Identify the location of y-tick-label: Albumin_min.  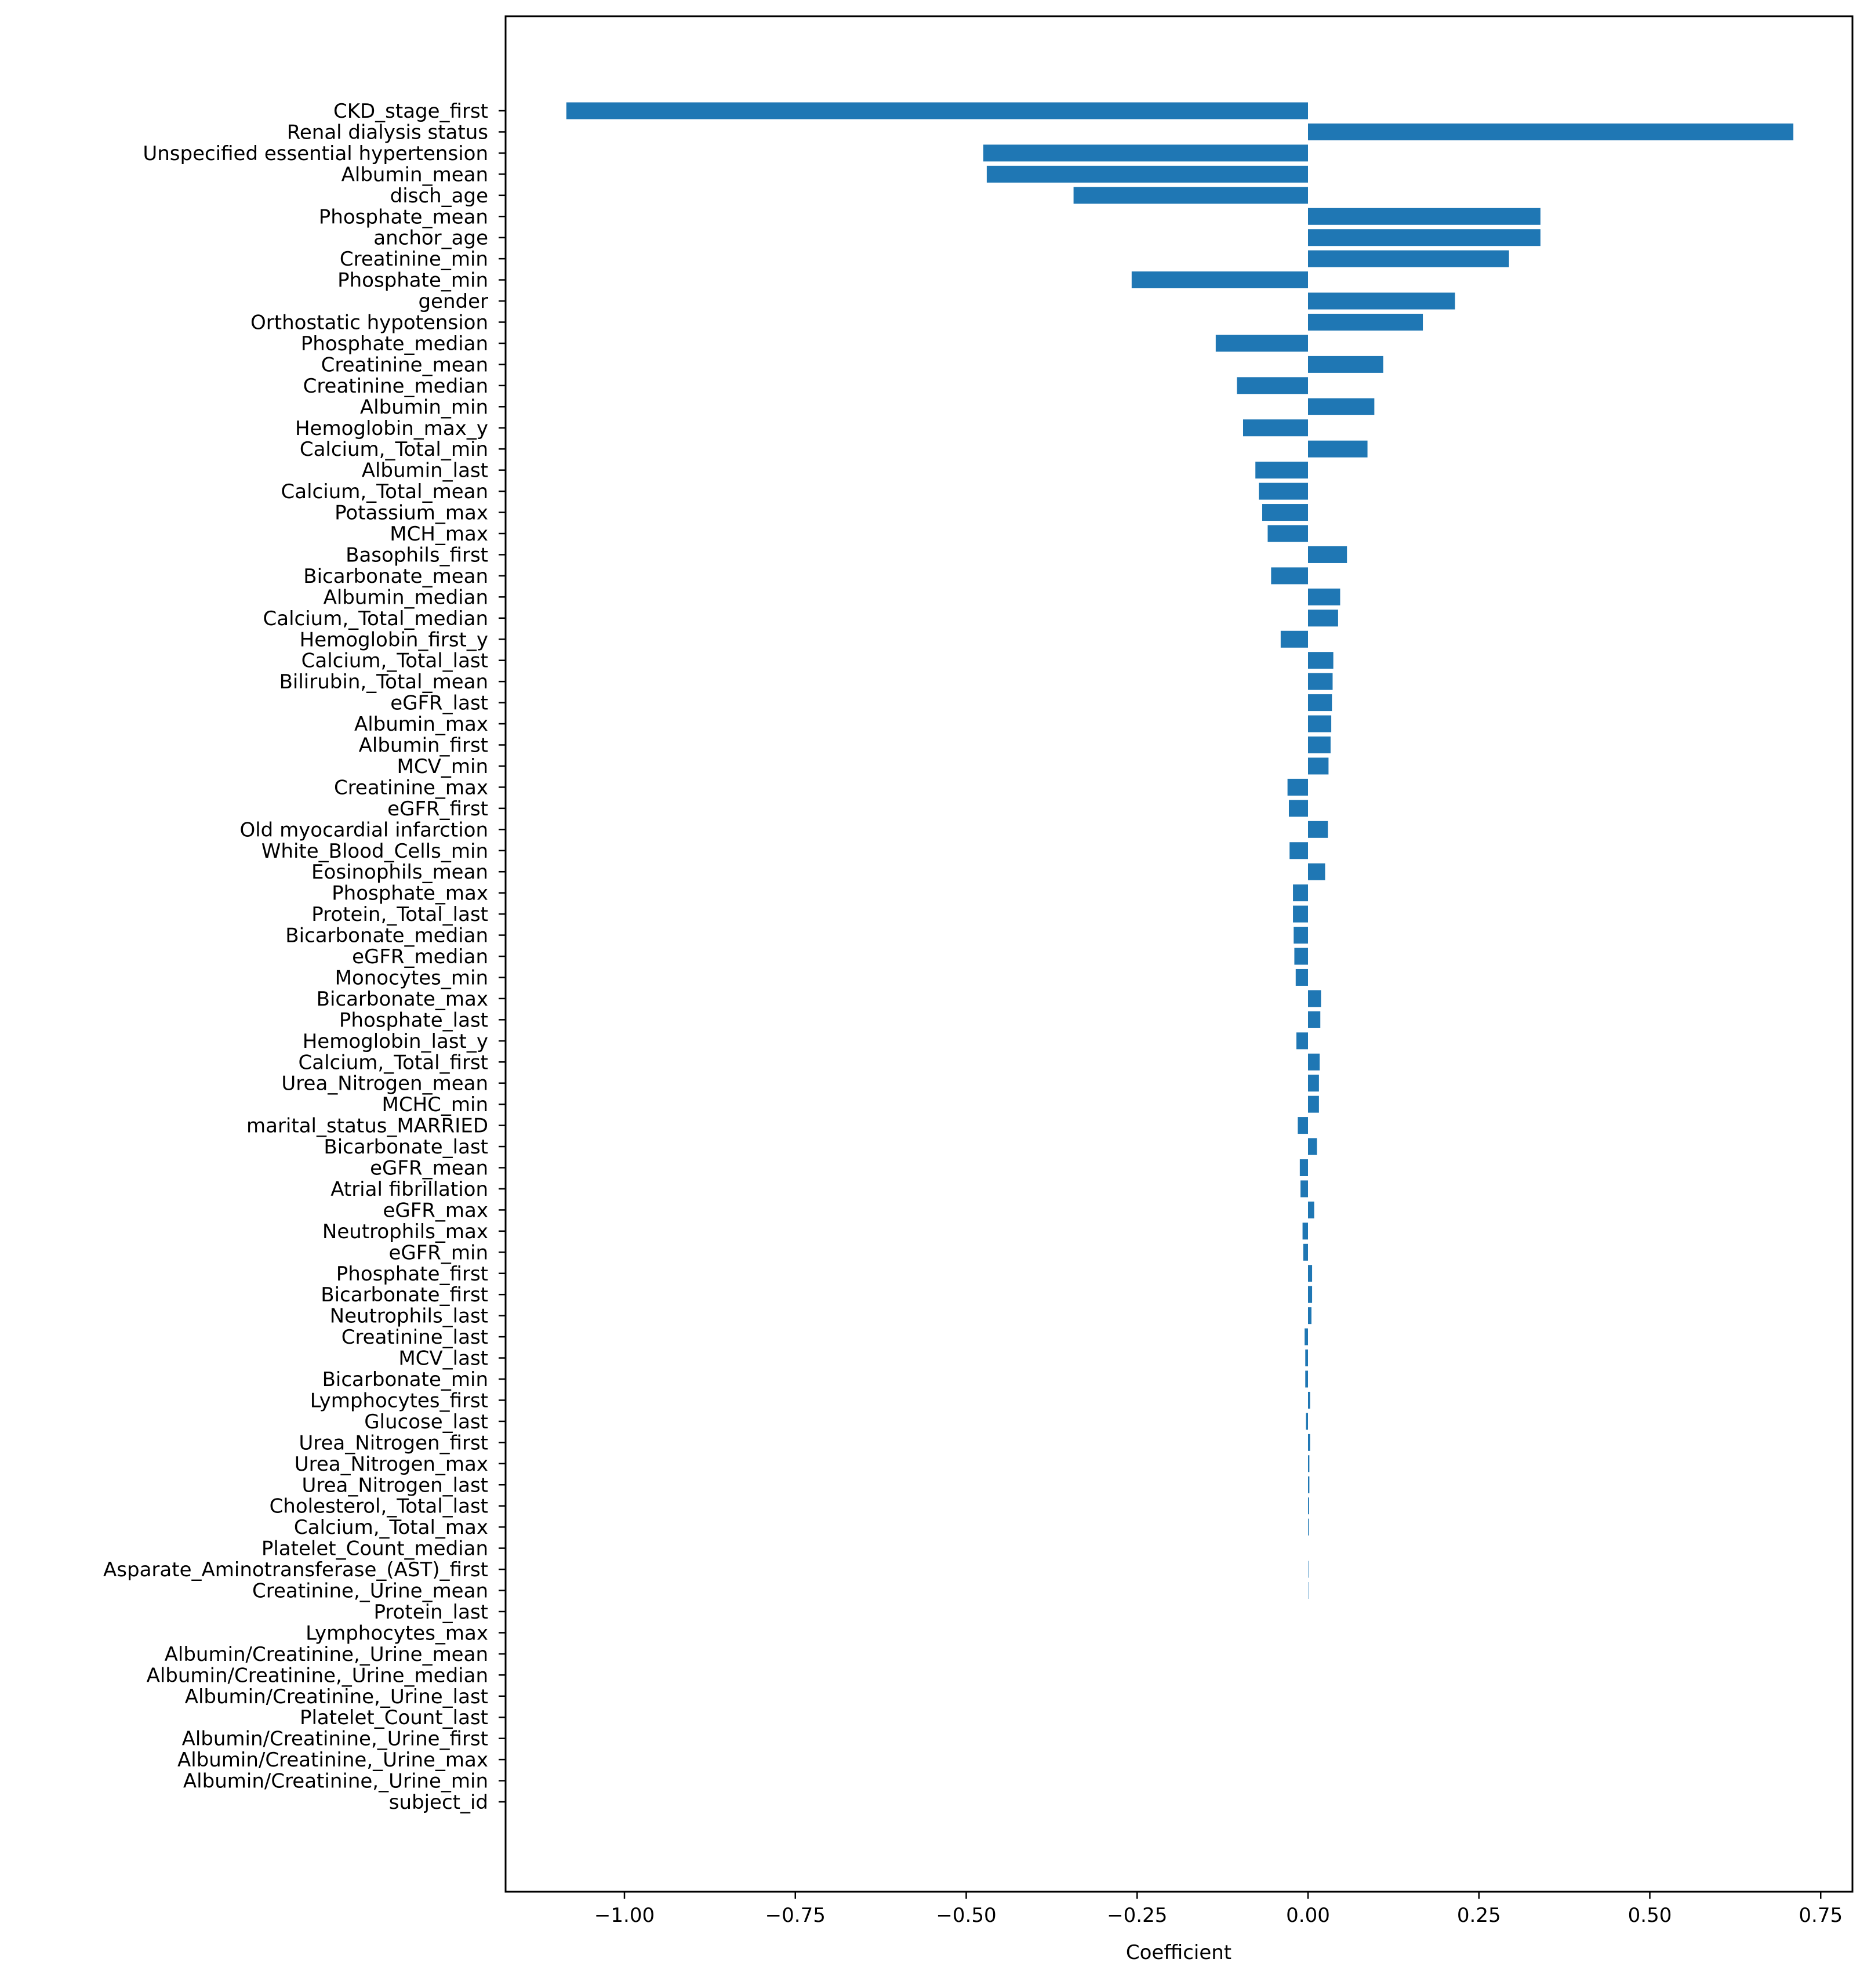
(424, 407).